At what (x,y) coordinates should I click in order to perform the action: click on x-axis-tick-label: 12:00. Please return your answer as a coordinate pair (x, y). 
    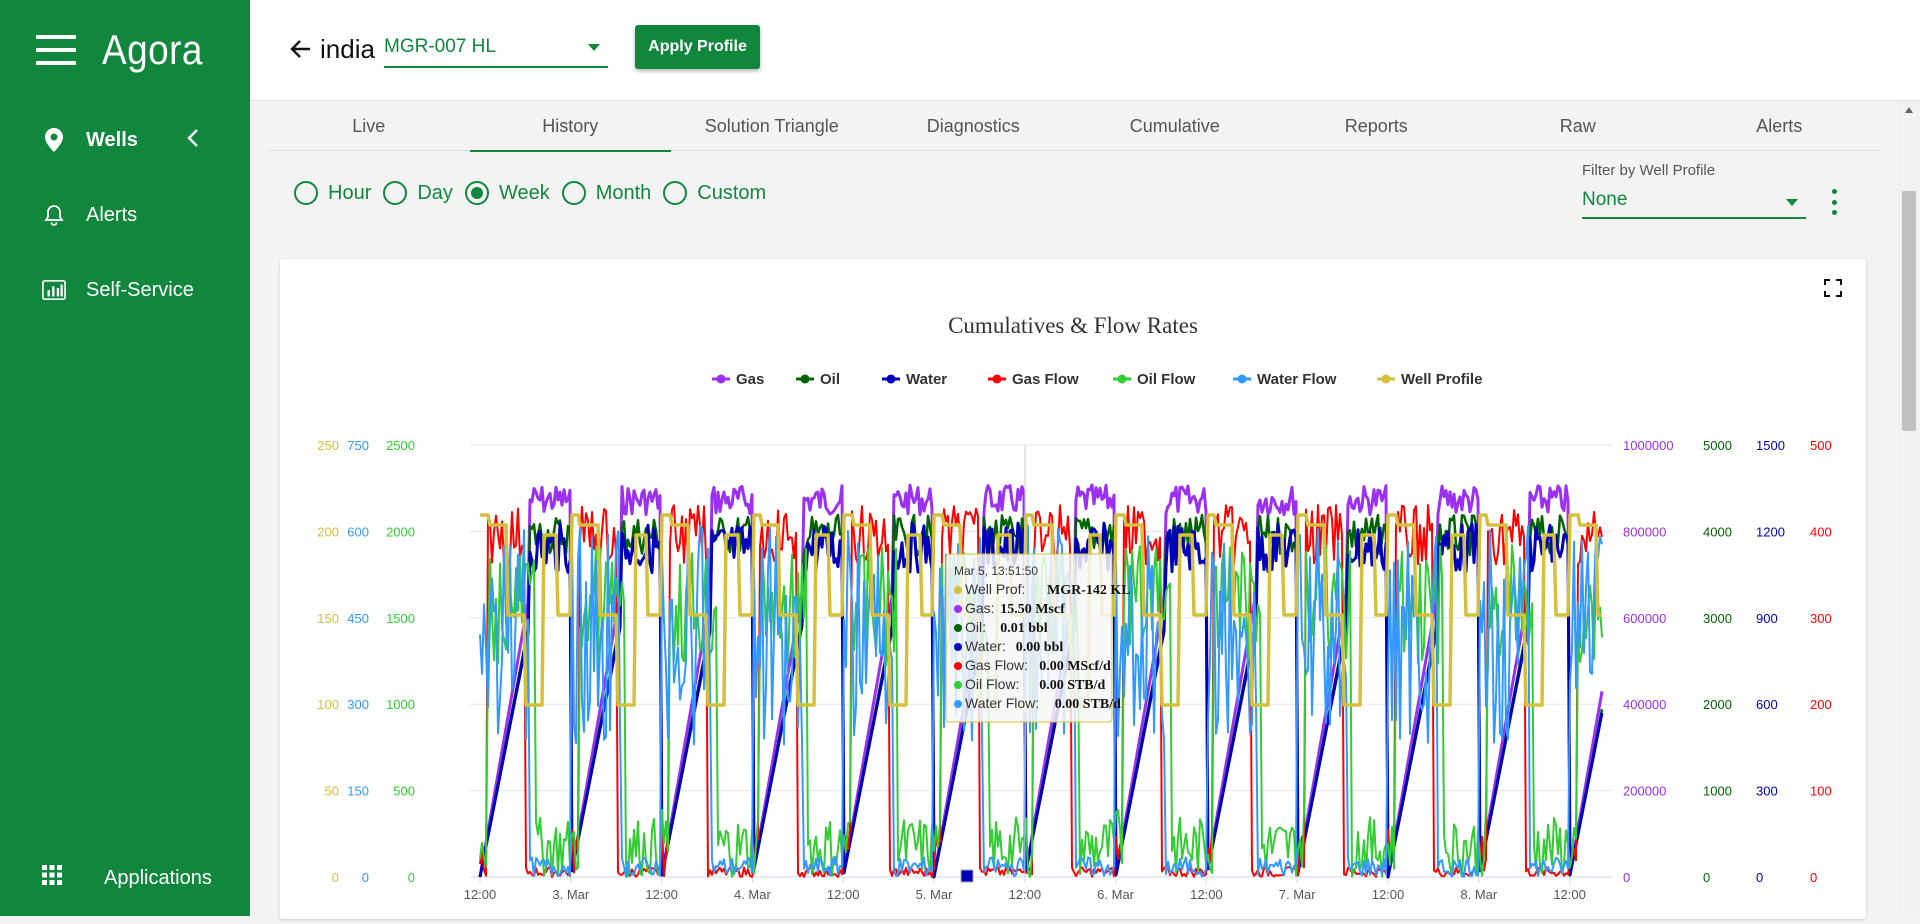
    Looking at the image, I should click on (1388, 894).